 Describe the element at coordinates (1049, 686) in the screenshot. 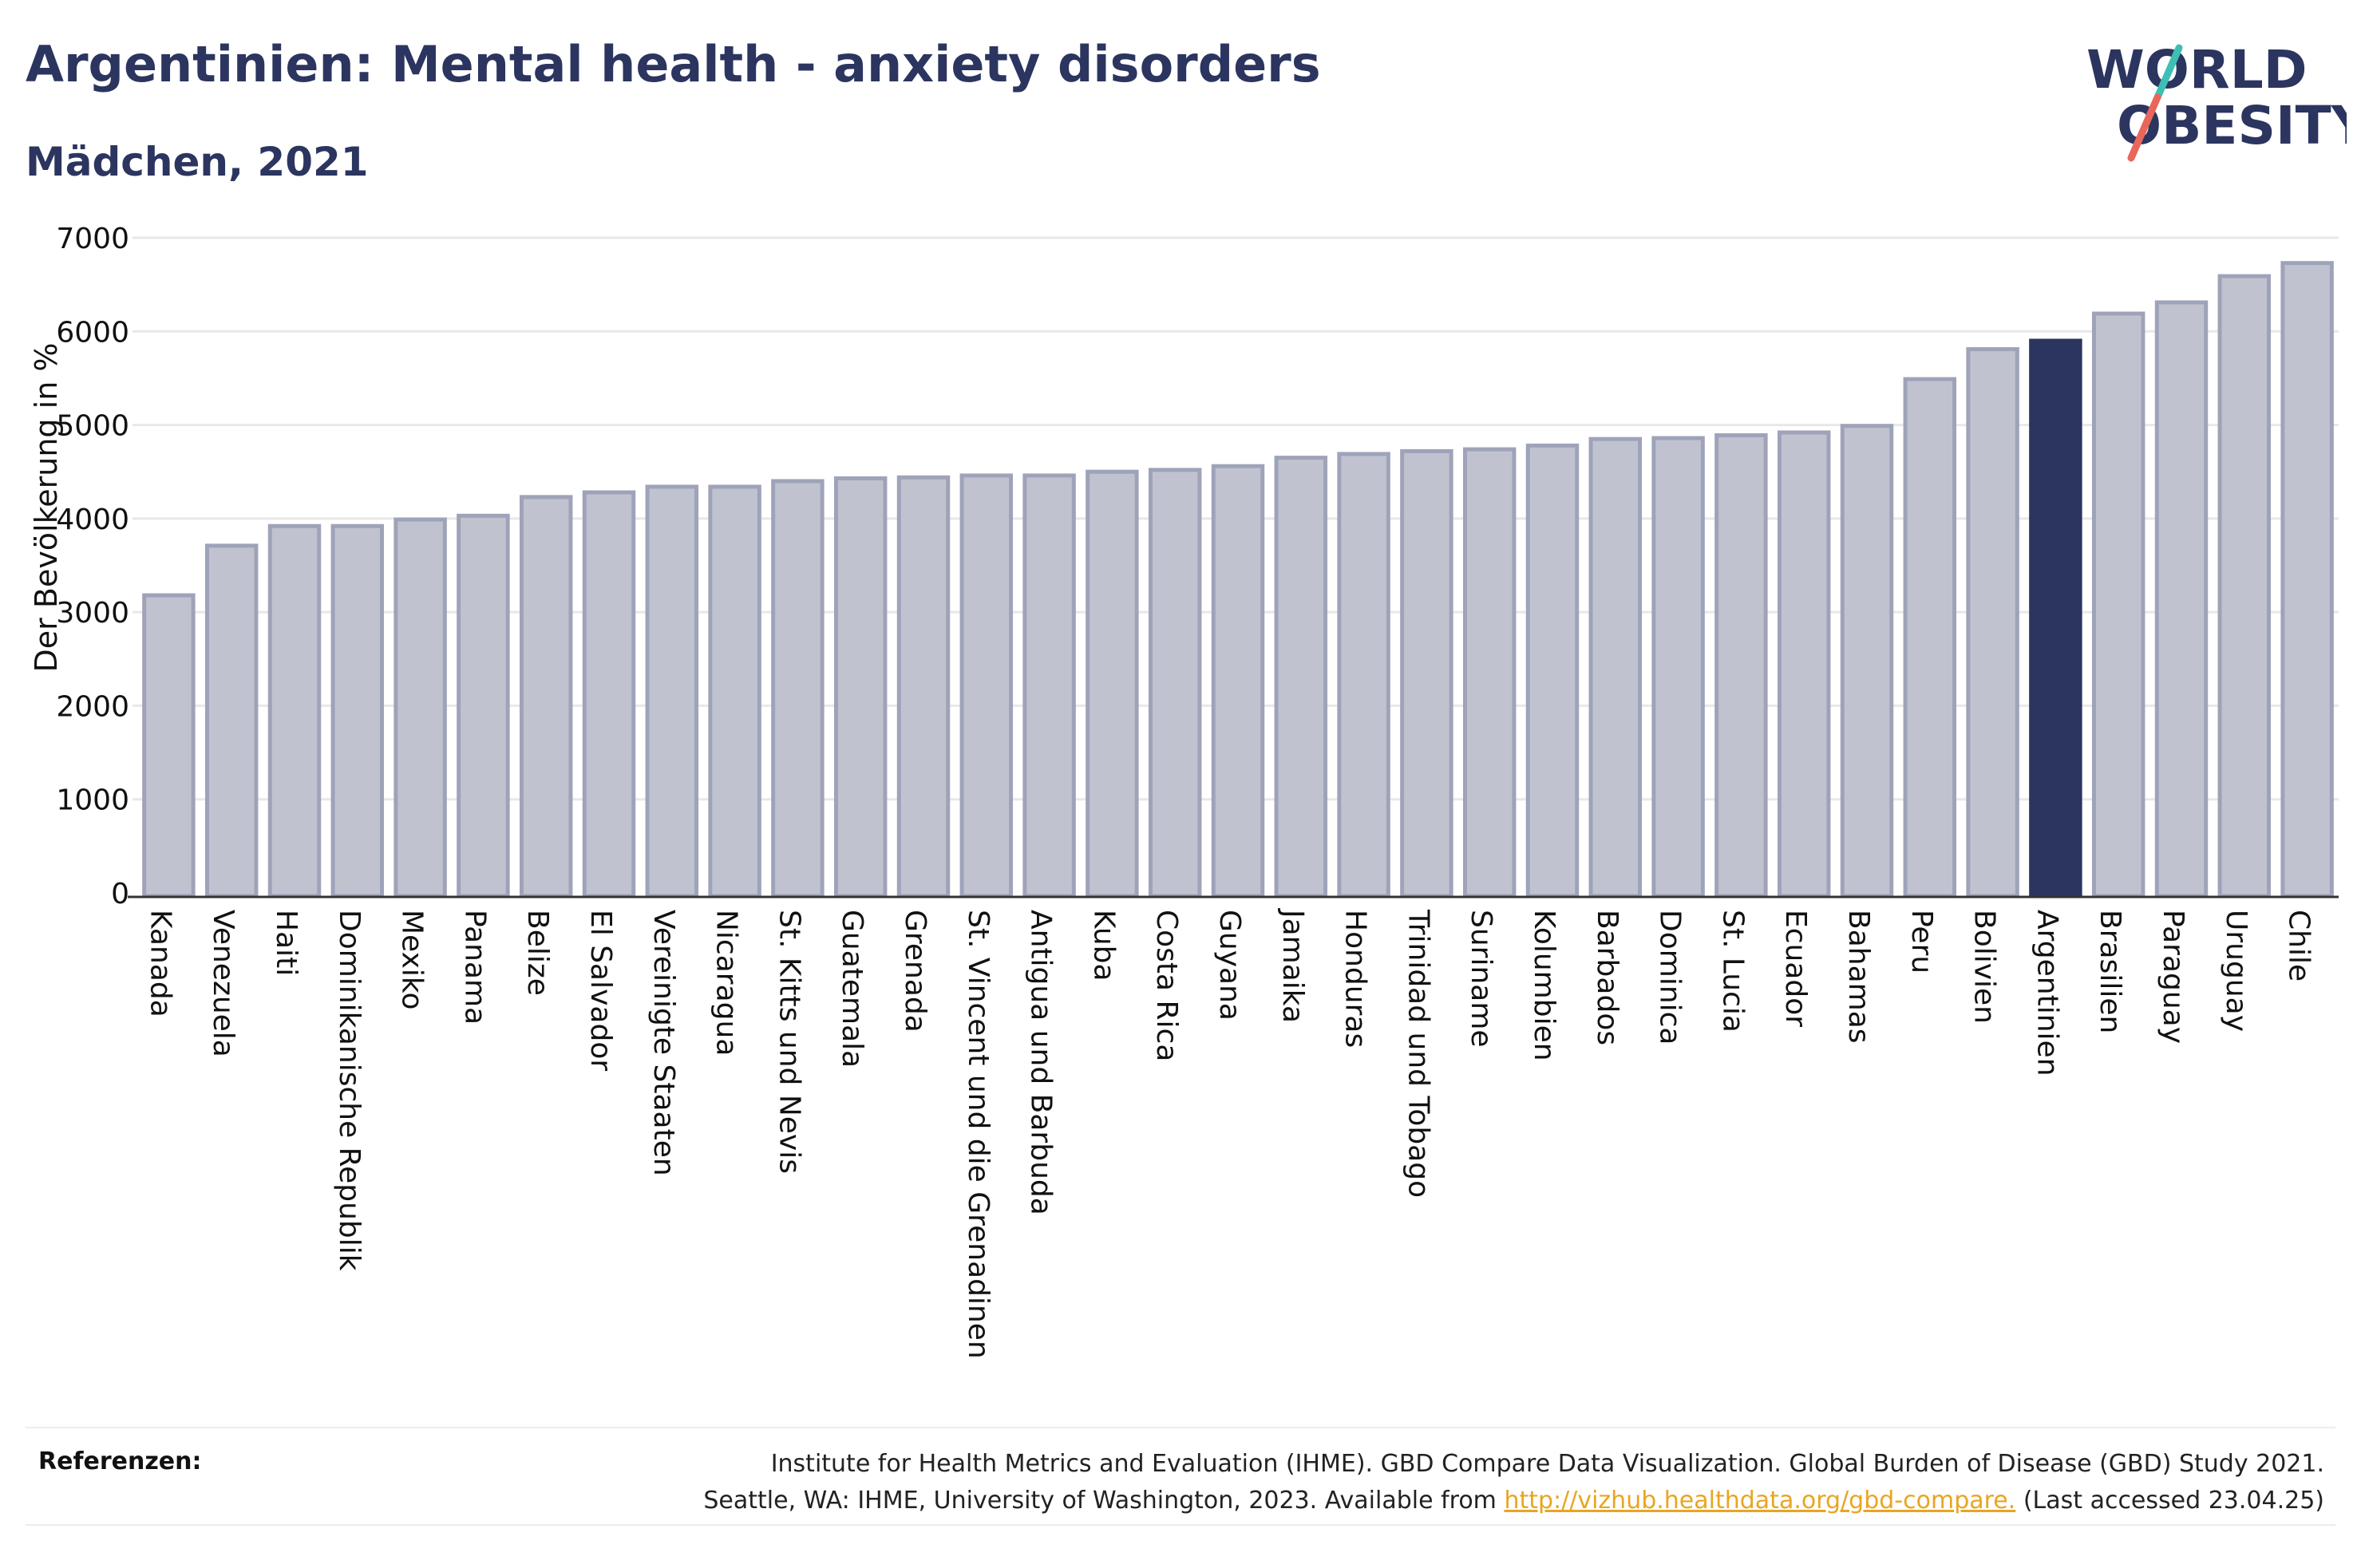

I see `bar-antigua-und-barbuda` at that location.